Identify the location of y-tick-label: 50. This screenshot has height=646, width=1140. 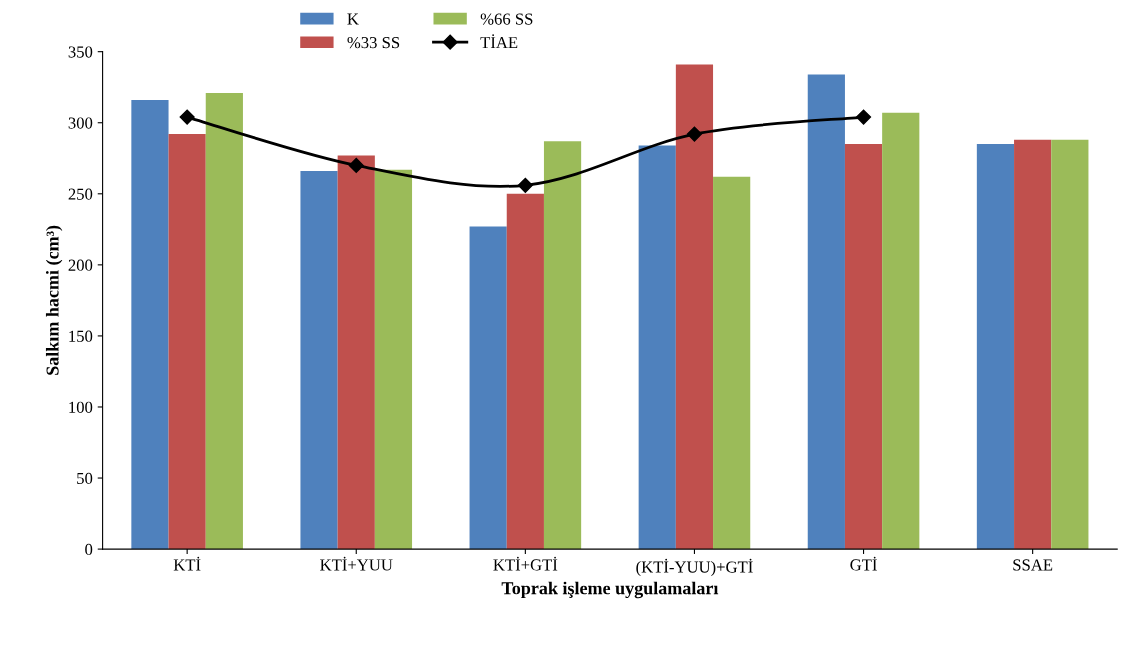
(85, 478).